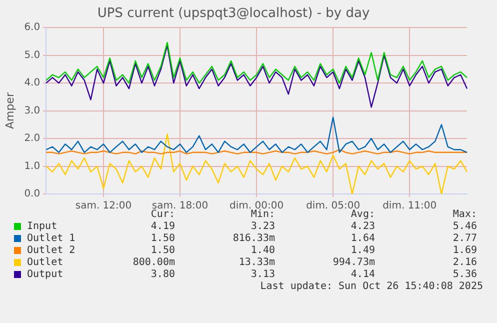 The image size is (497, 323). What do you see at coordinates (353, 262) in the screenshot?
I see `text: 994.73m` at bounding box center [353, 262].